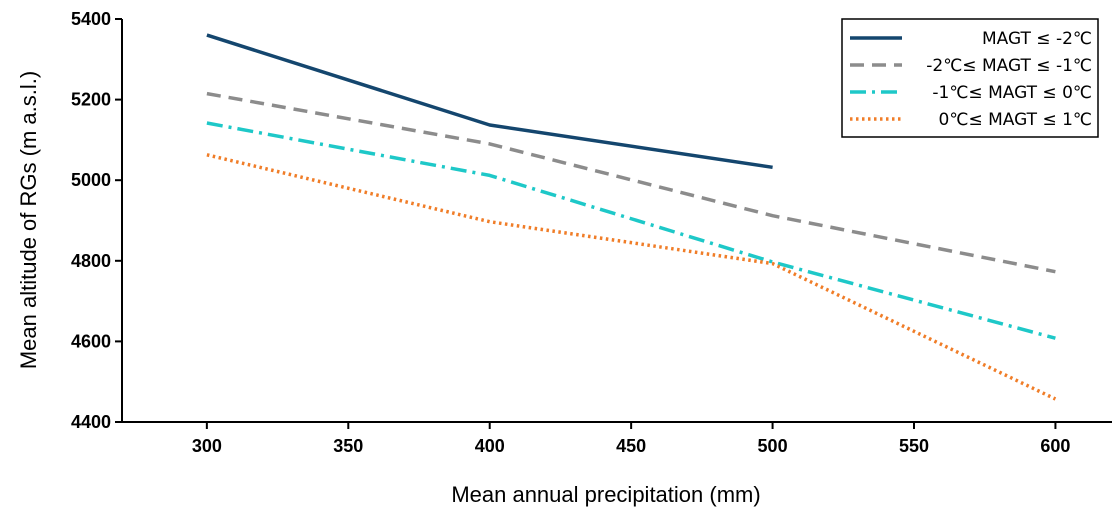 The image size is (1115, 514). What do you see at coordinates (914, 446) in the screenshot?
I see `x-tick-label: 550` at bounding box center [914, 446].